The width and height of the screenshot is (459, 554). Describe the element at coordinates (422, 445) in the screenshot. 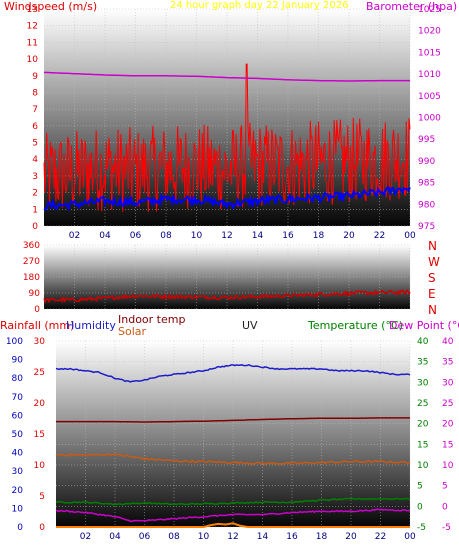

I see `temperature-tick-label: 15` at that location.